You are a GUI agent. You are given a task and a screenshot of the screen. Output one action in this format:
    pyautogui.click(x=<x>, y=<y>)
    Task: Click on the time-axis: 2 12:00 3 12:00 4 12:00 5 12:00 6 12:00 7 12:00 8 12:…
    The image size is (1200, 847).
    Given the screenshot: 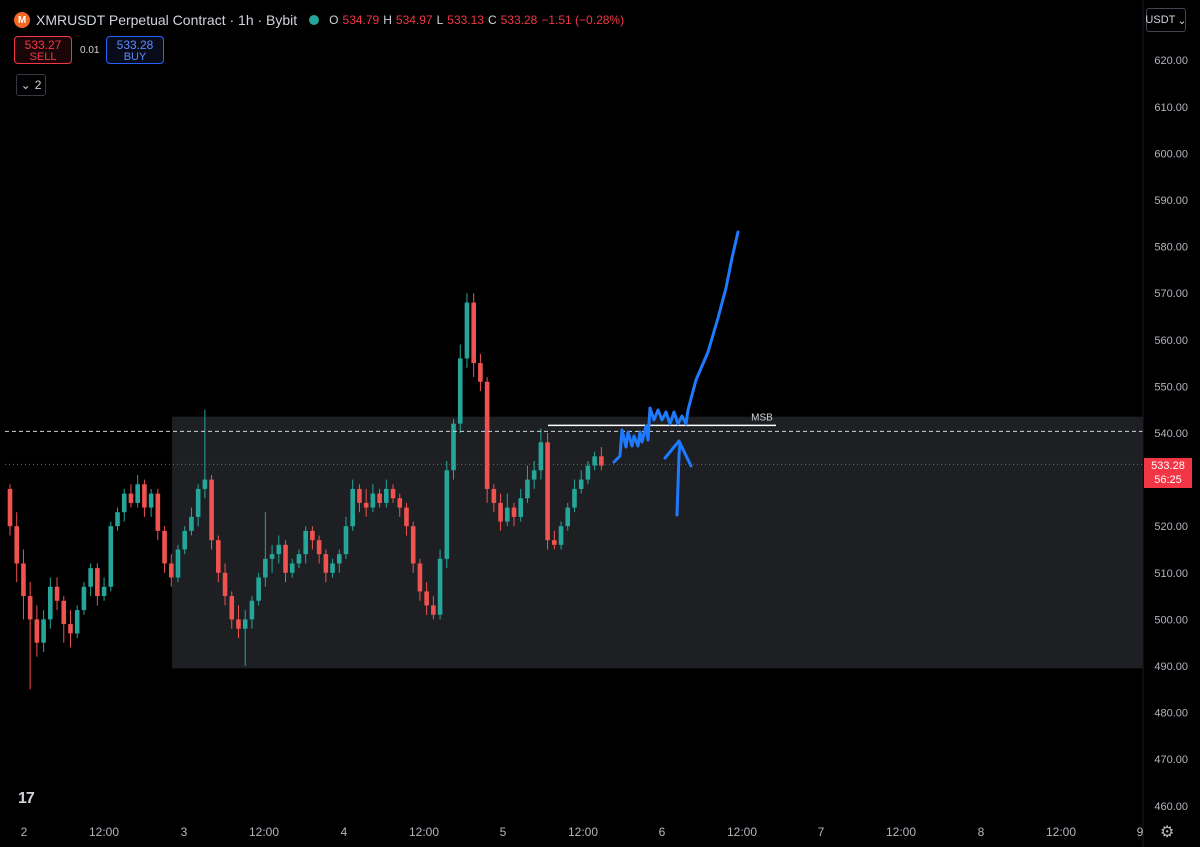 What is the action you would take?
    pyautogui.click(x=582, y=832)
    